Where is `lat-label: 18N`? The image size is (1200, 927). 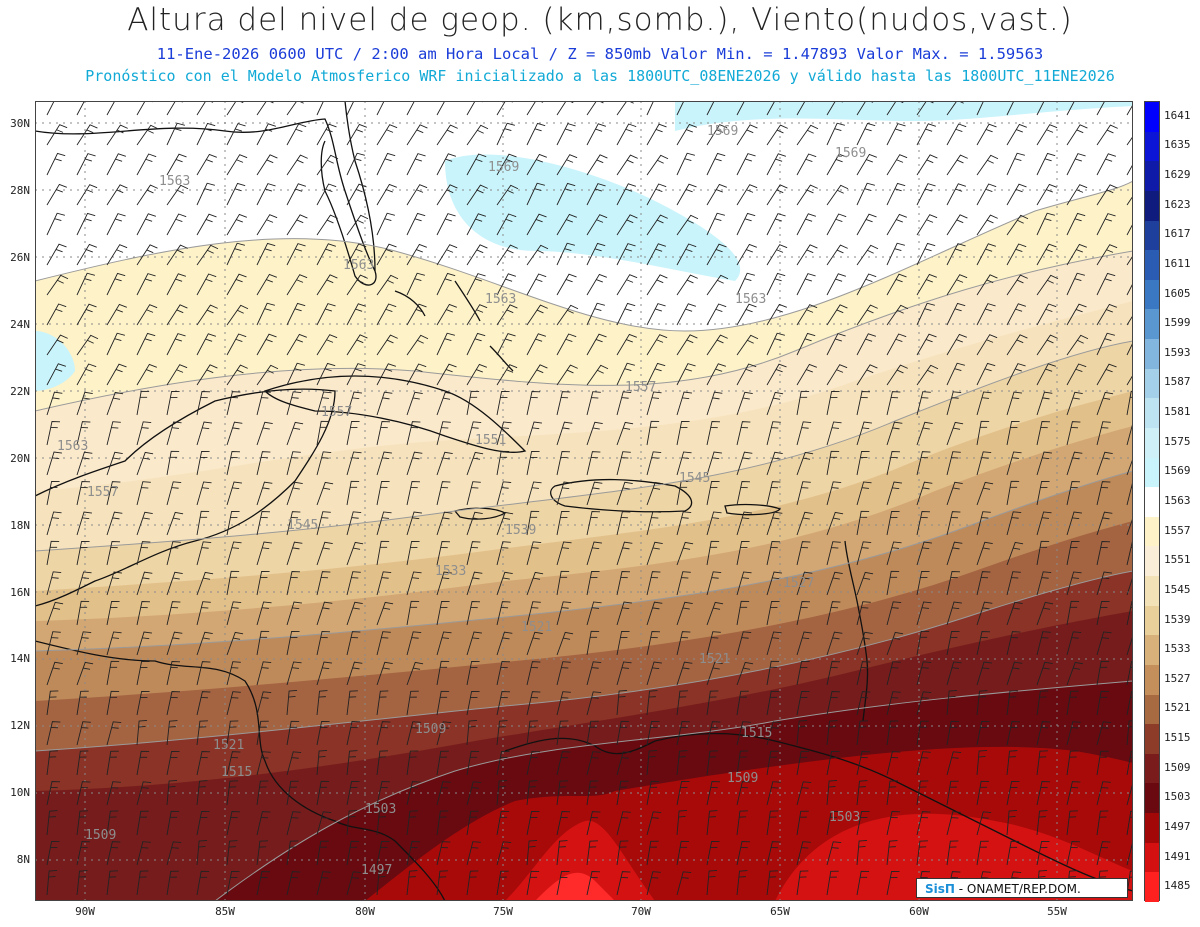 lat-label: 18N is located at coordinates (20, 525).